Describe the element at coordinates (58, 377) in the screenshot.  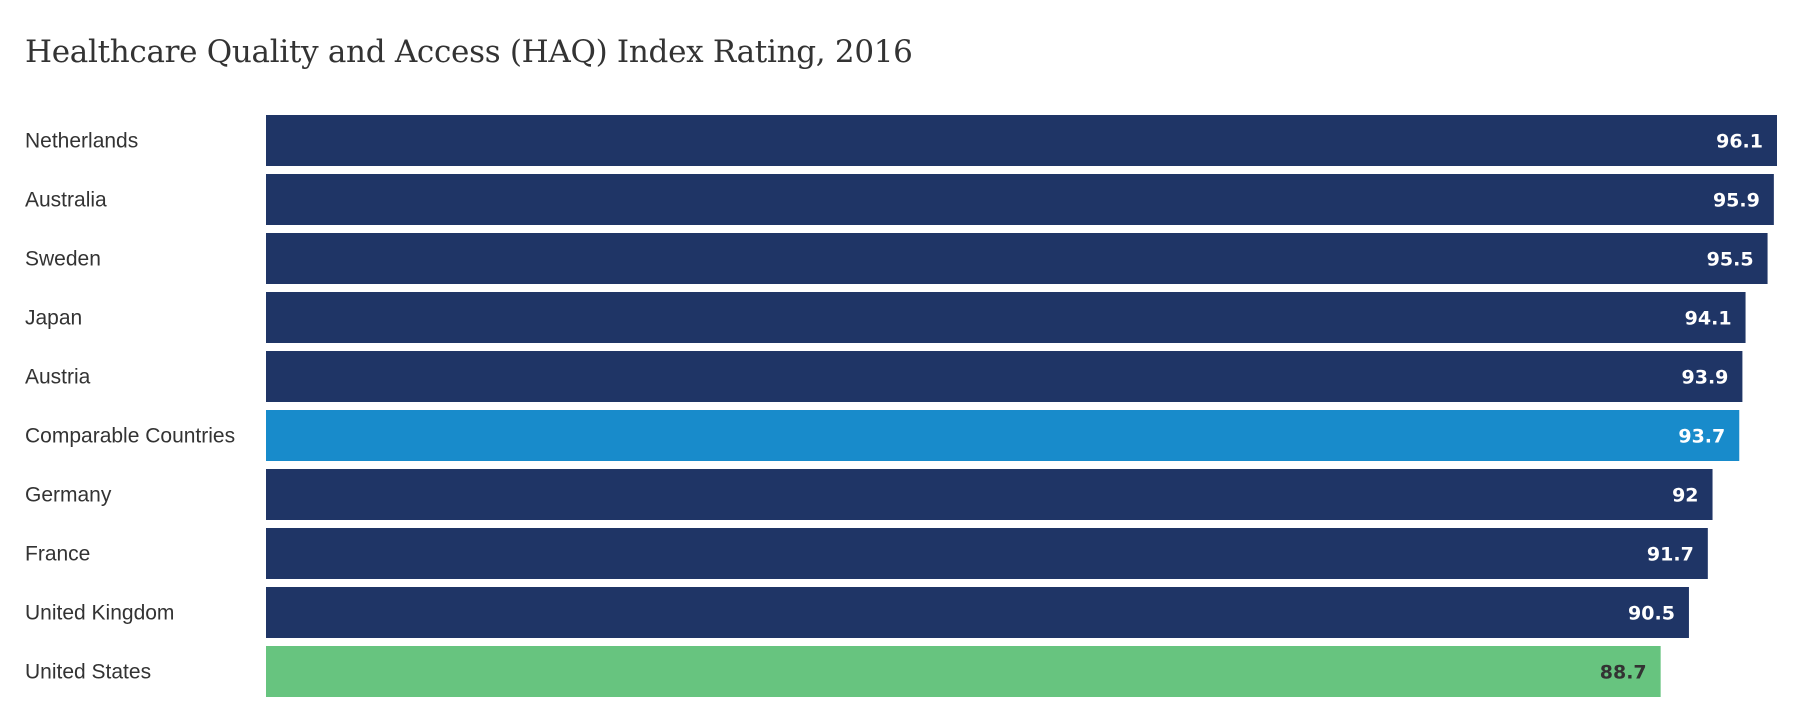
I see `category-label-austria: Austria` at that location.